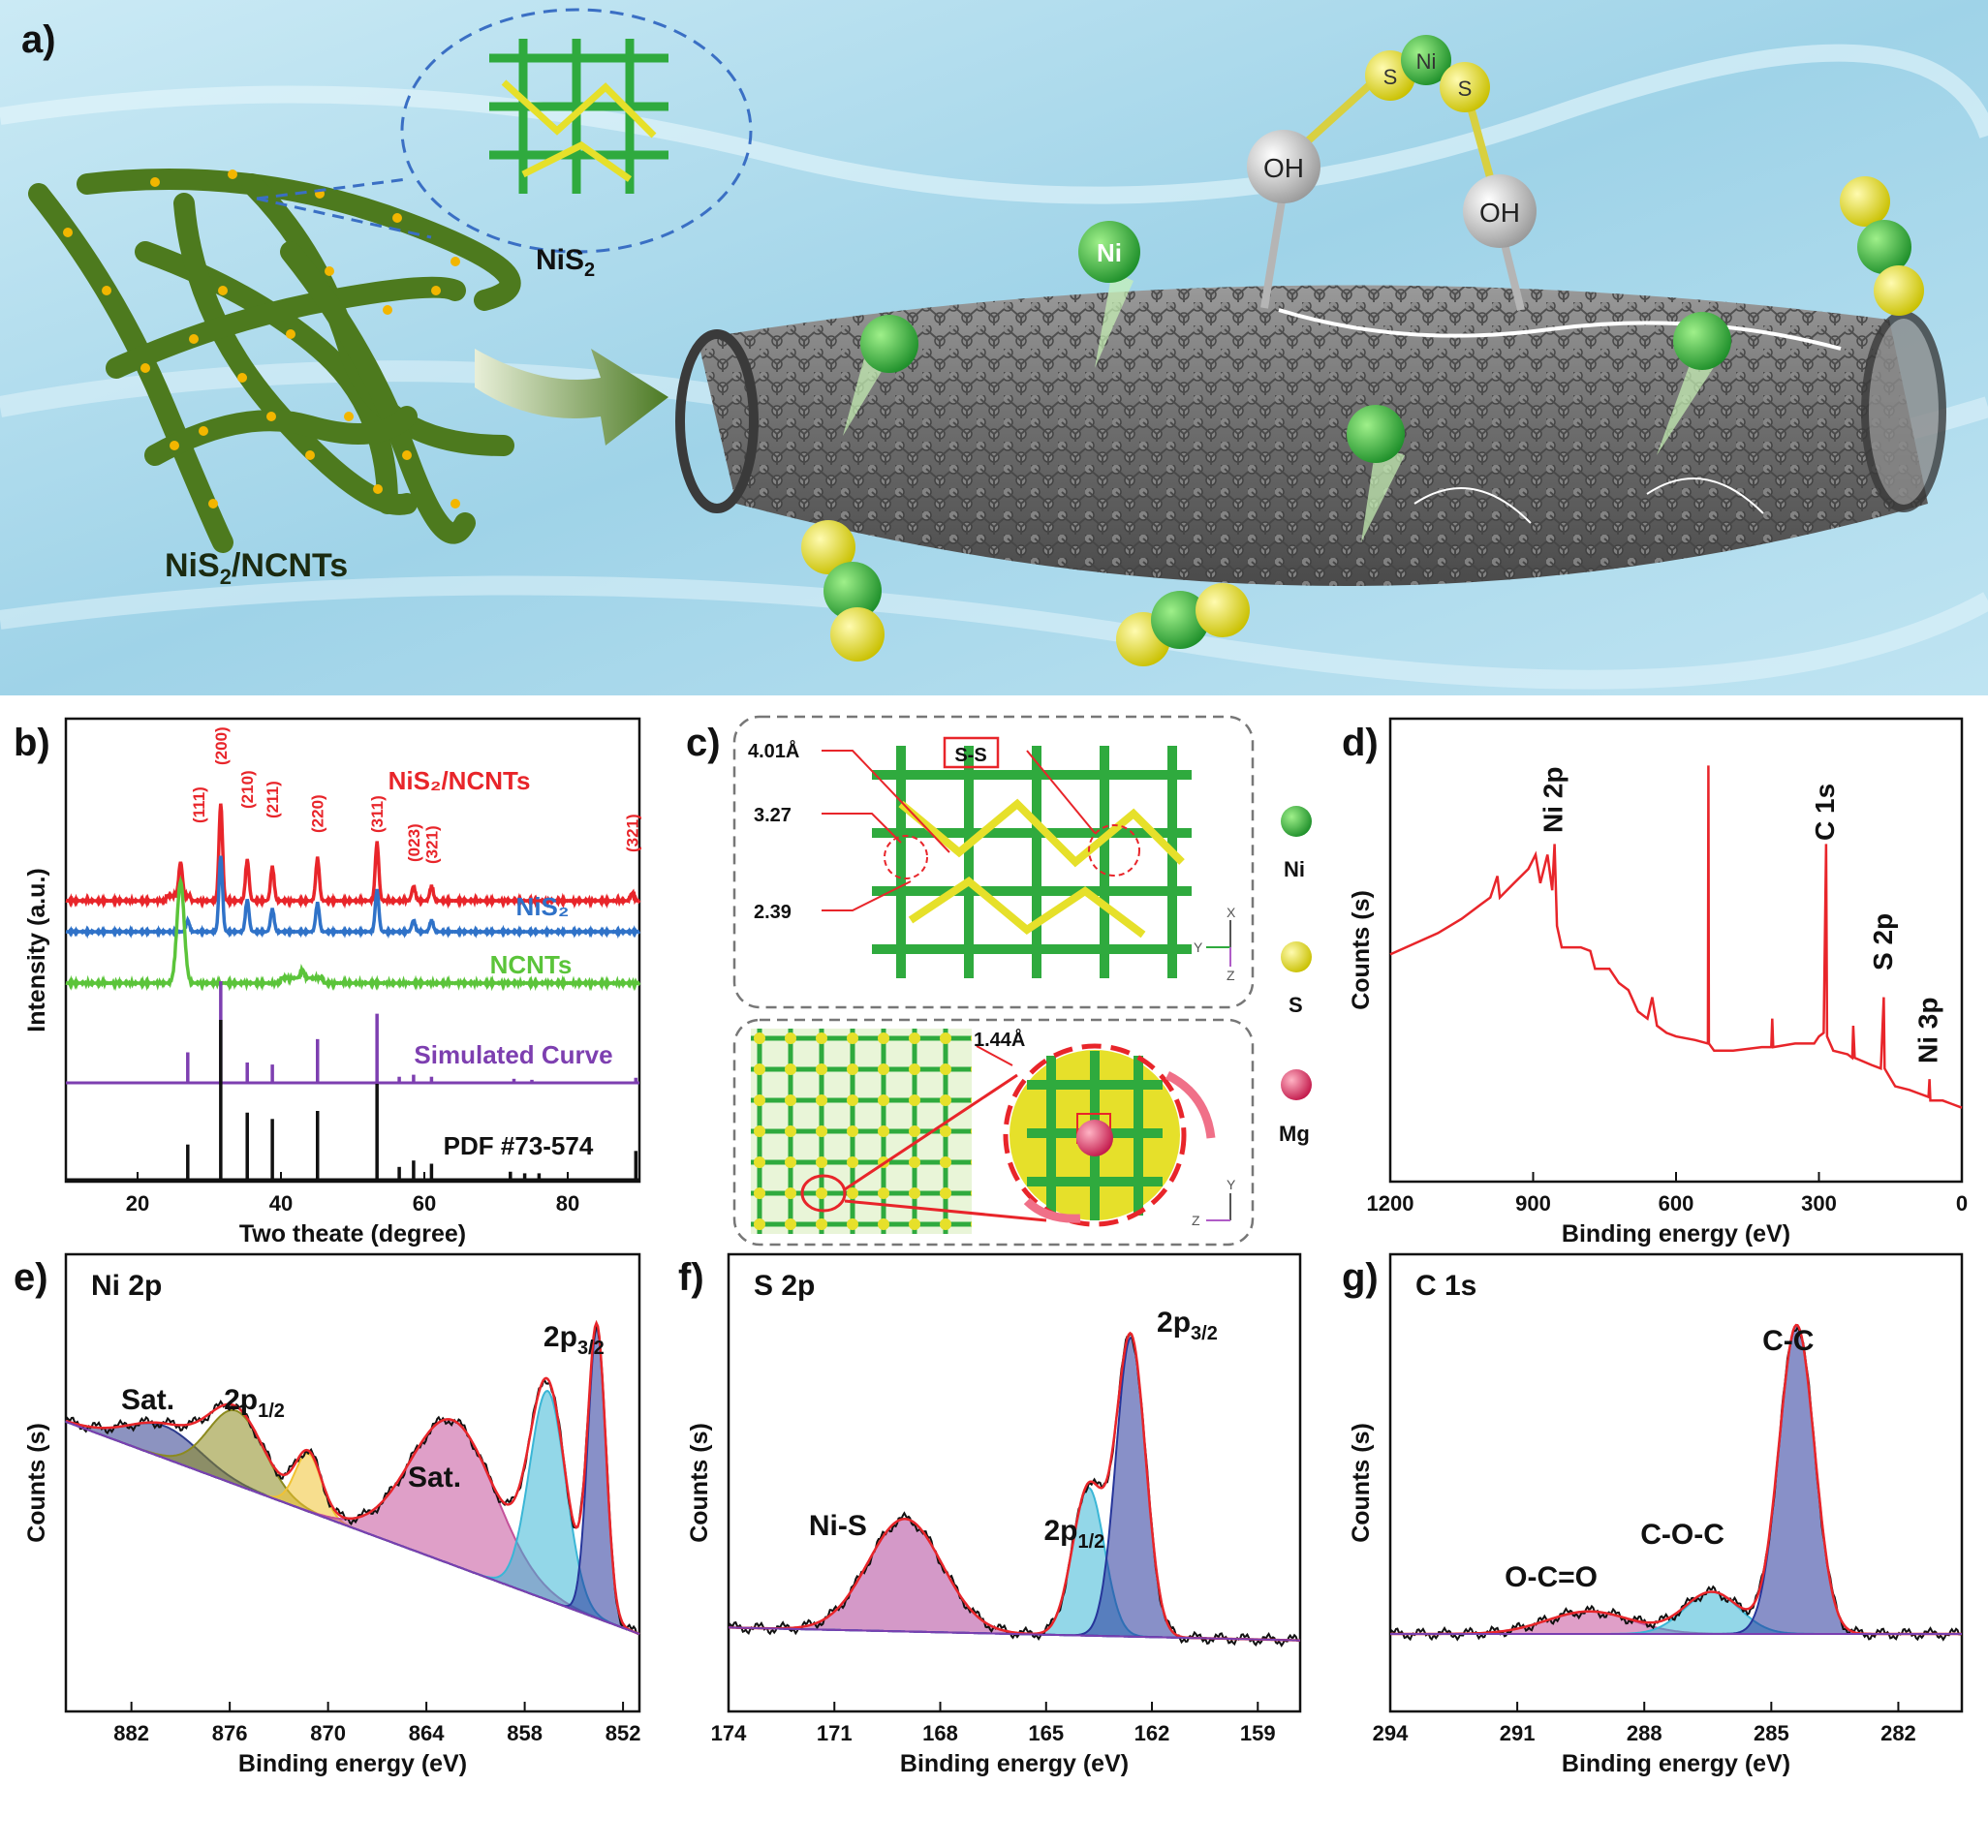 Image resolution: width=1988 pixels, height=1848 pixels. I want to click on carbon-nanotube, so click(1310, 436).